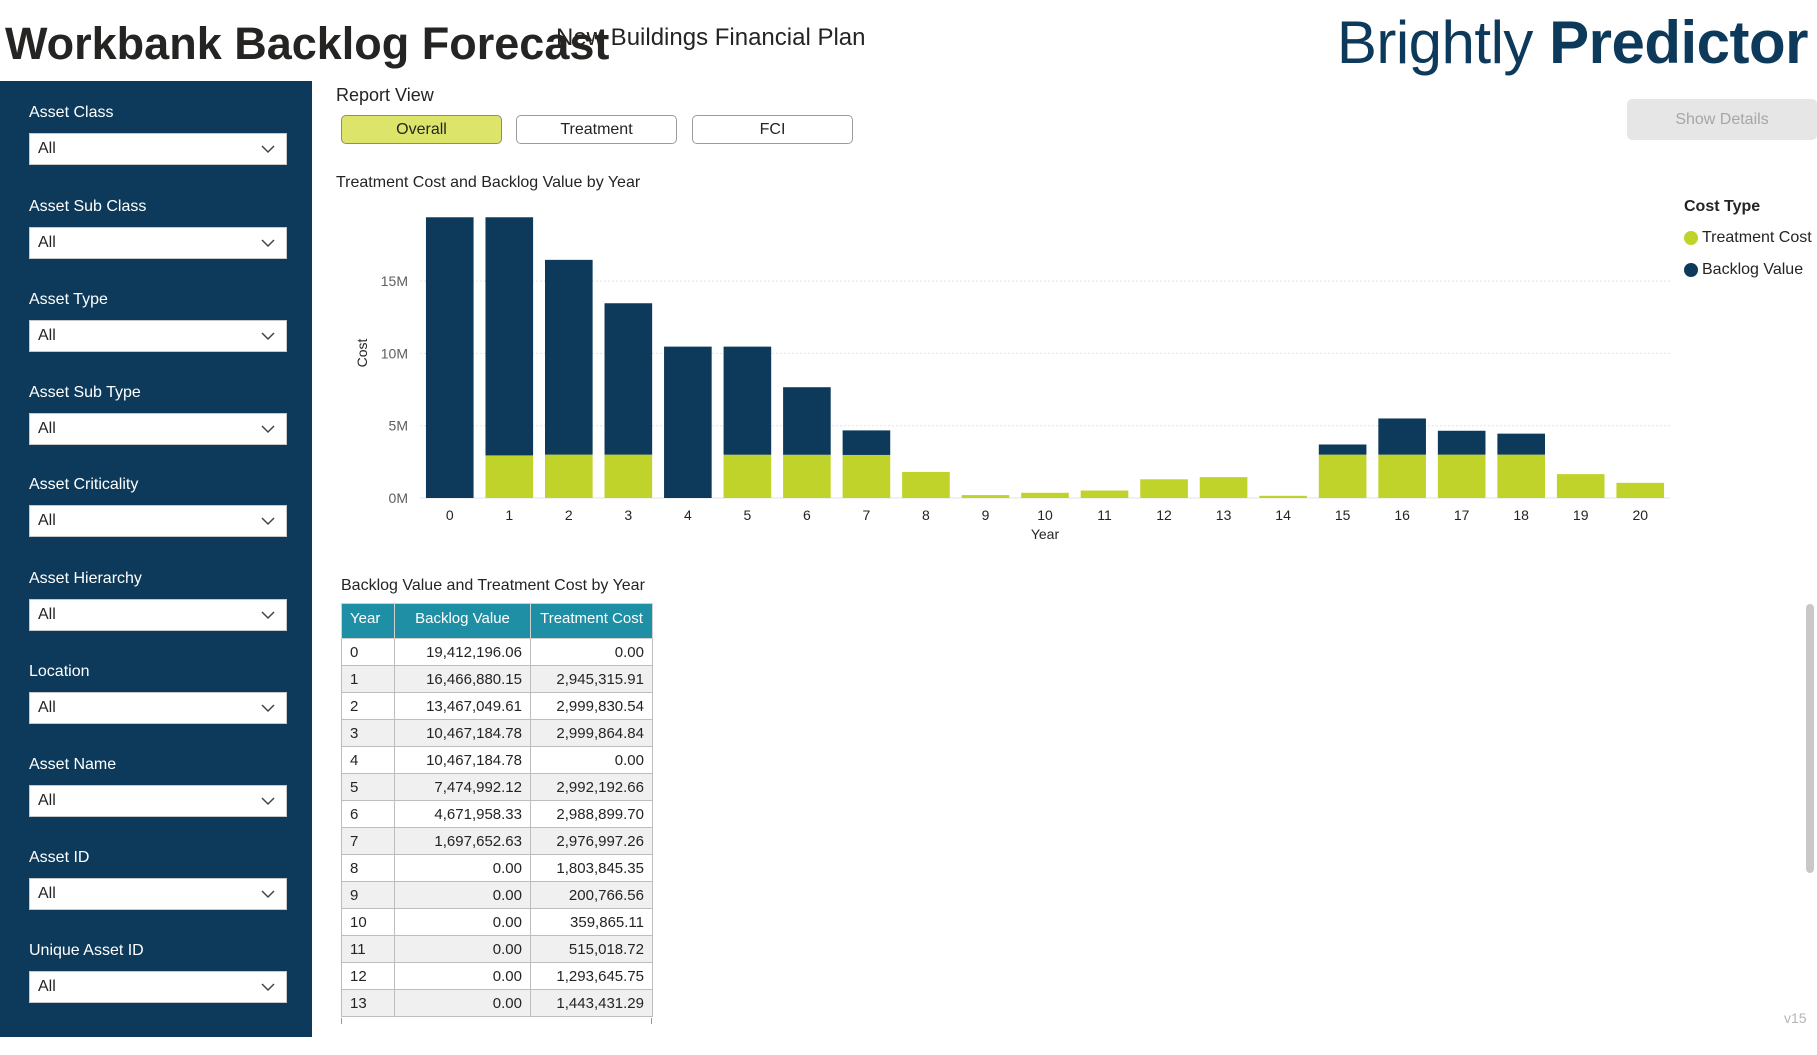  Describe the element at coordinates (385, 95) in the screenshot. I see `report-view-label: Report View` at that location.